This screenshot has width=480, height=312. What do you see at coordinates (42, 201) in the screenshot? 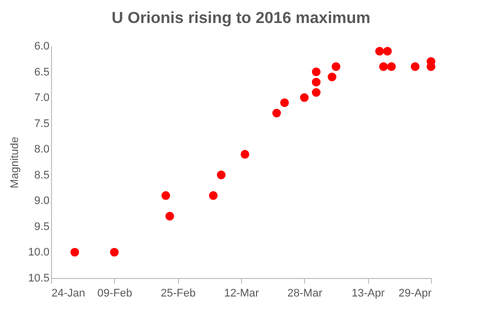
I see `y-tick-label: 9.0` at bounding box center [42, 201].